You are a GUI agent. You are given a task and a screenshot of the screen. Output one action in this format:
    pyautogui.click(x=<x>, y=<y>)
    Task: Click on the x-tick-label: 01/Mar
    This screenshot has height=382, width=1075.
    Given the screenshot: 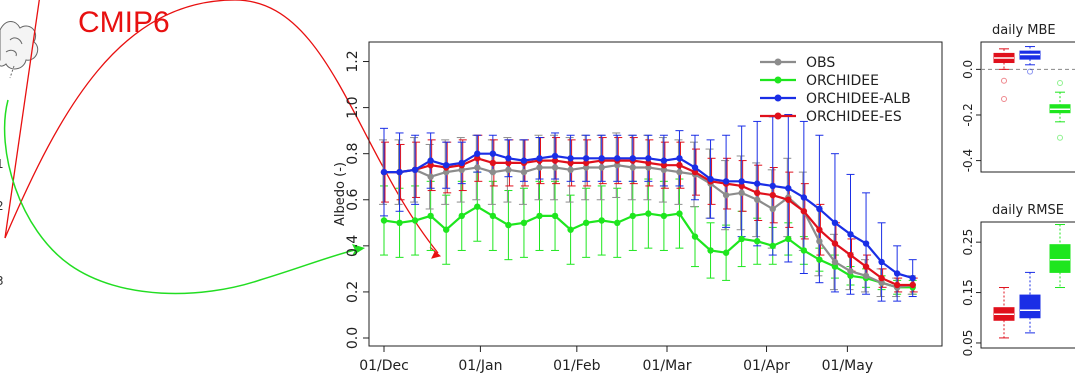 What is the action you would take?
    pyautogui.click(x=667, y=366)
    